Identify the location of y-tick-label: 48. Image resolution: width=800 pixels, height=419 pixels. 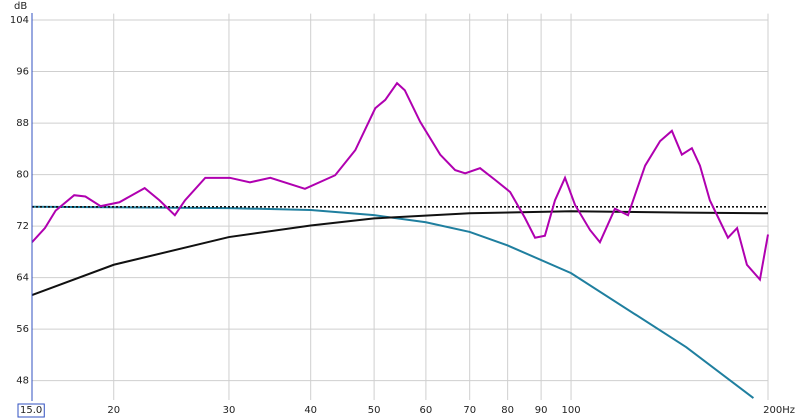
(22, 381).